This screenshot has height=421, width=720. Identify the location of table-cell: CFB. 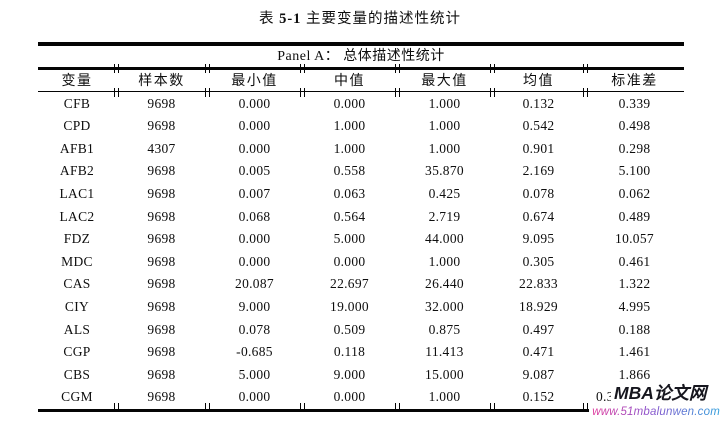
(77, 103).